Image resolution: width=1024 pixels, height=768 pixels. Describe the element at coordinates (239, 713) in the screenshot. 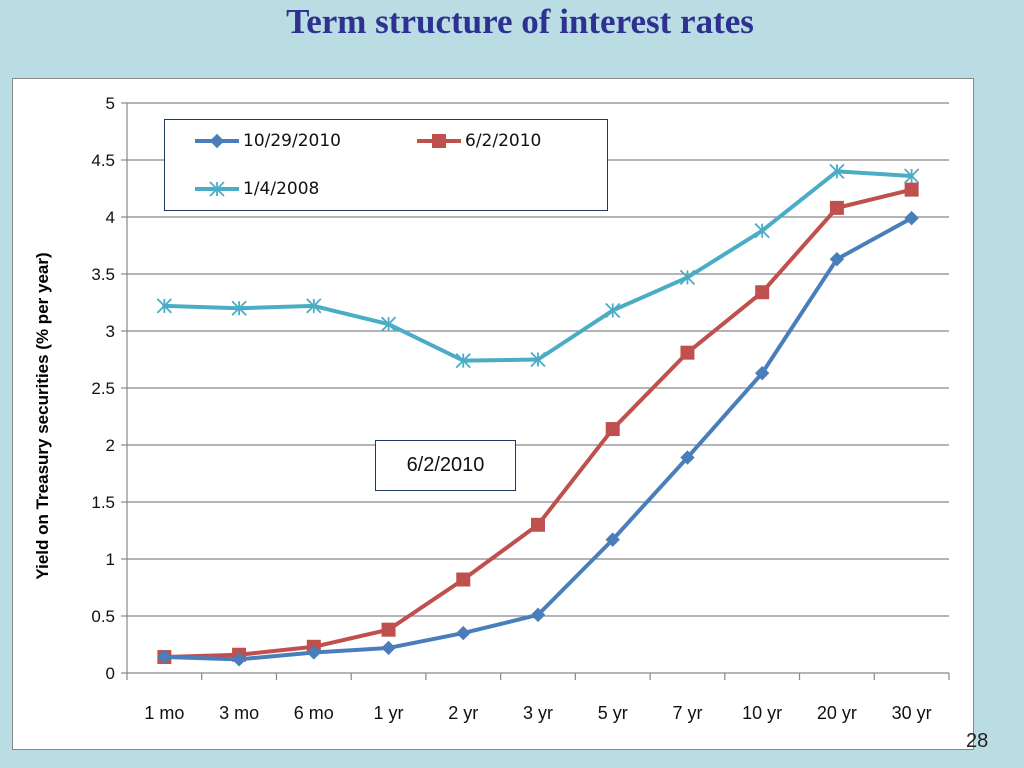

I see `x-tick-label: 3 mo` at that location.